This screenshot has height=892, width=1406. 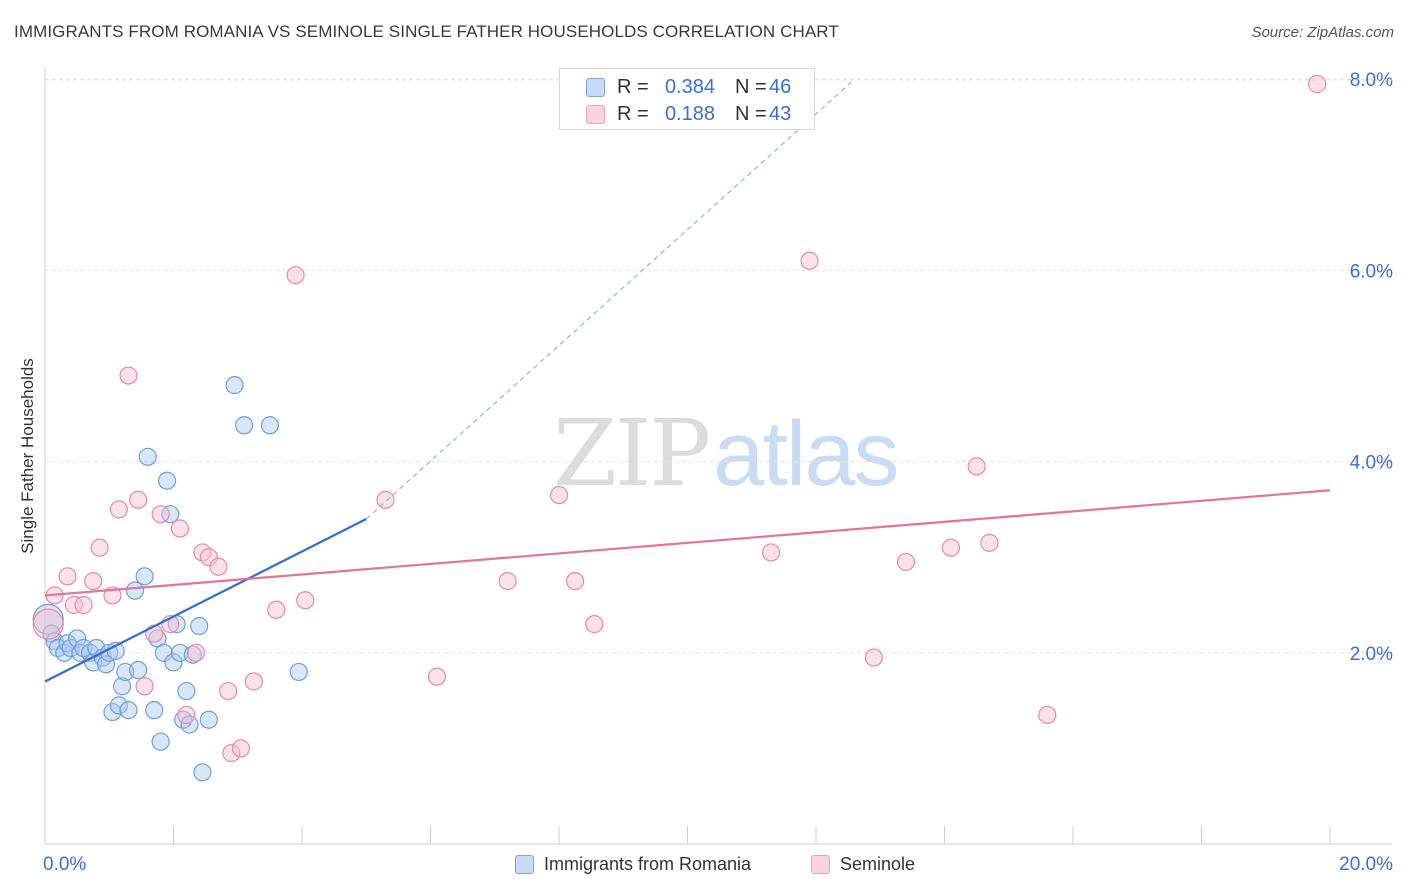 What do you see at coordinates (595, 114) in the screenshot?
I see `legend-swatch-seminole` at bounding box center [595, 114].